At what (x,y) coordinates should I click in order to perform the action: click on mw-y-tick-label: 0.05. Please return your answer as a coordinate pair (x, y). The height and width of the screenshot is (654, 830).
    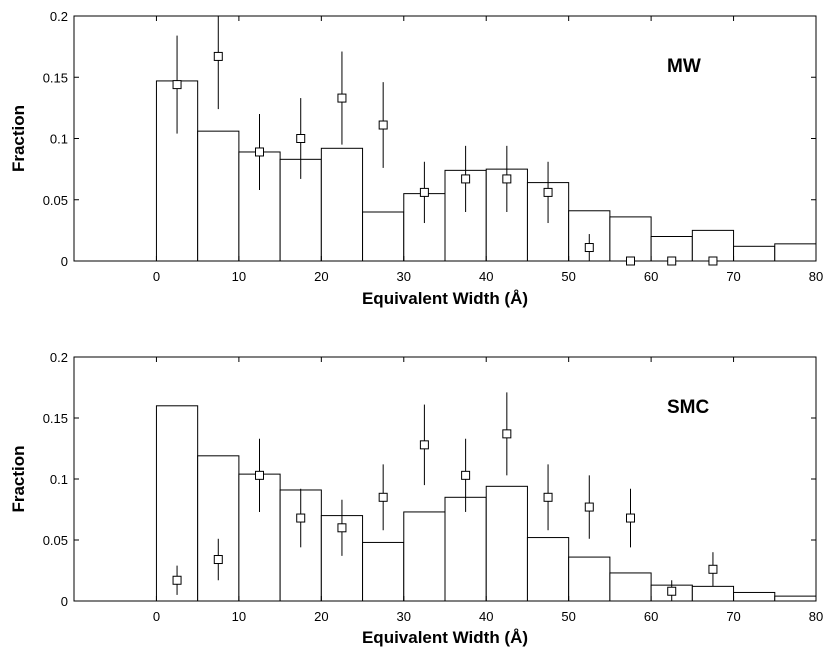
    Looking at the image, I should click on (55, 200).